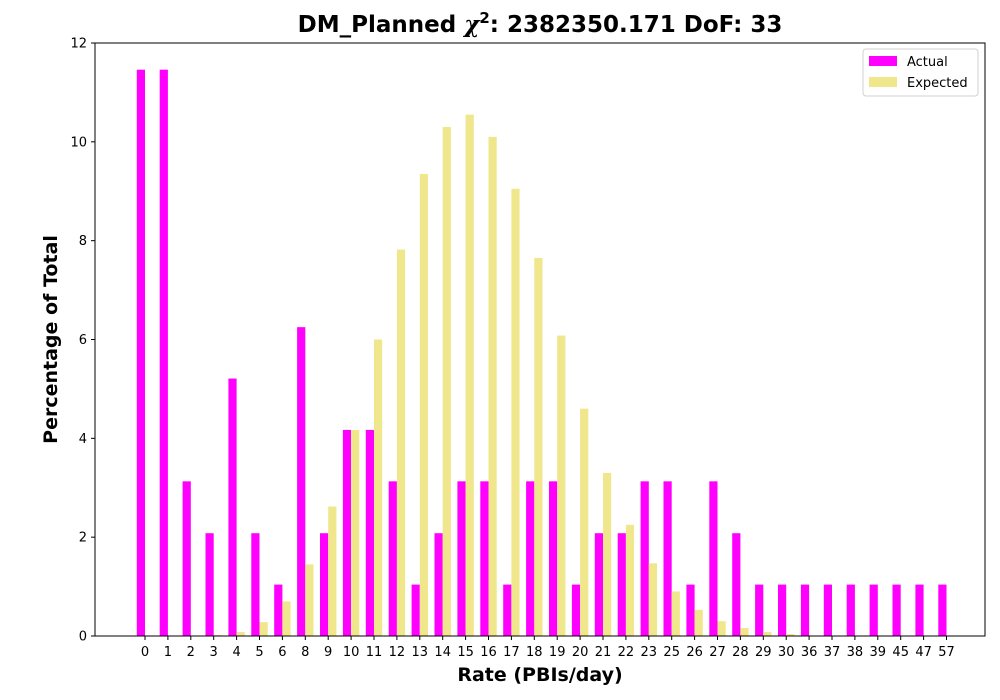 Image resolution: width=1000 pixels, height=700 pixels. What do you see at coordinates (883, 82) in the screenshot?
I see `legend-swatch-expected` at bounding box center [883, 82].